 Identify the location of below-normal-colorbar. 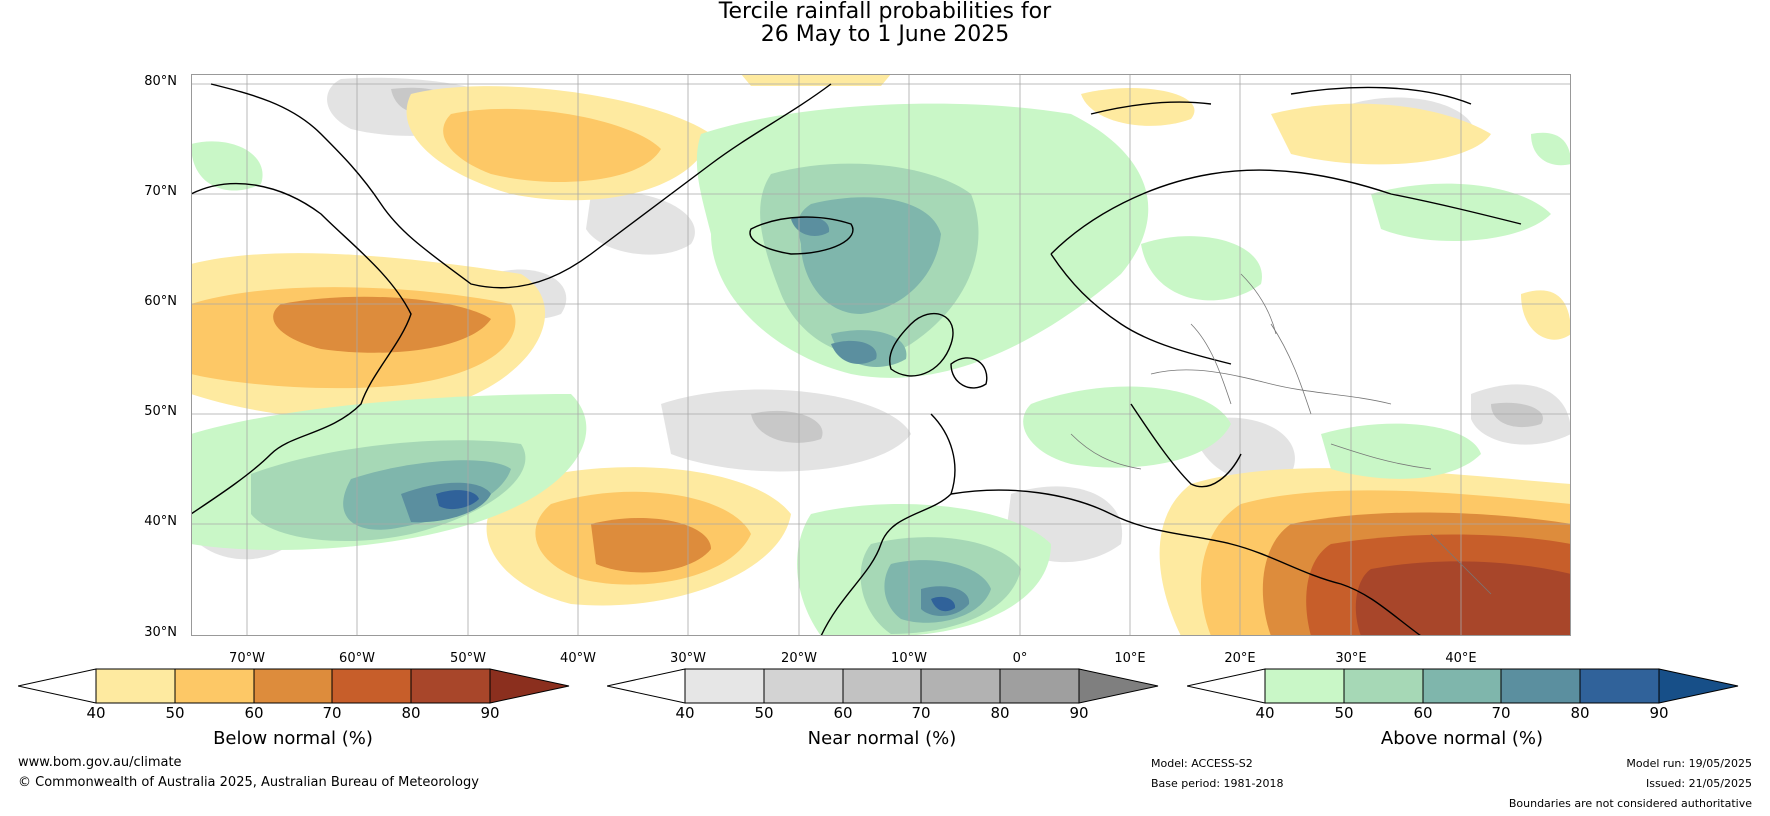
(294, 686).